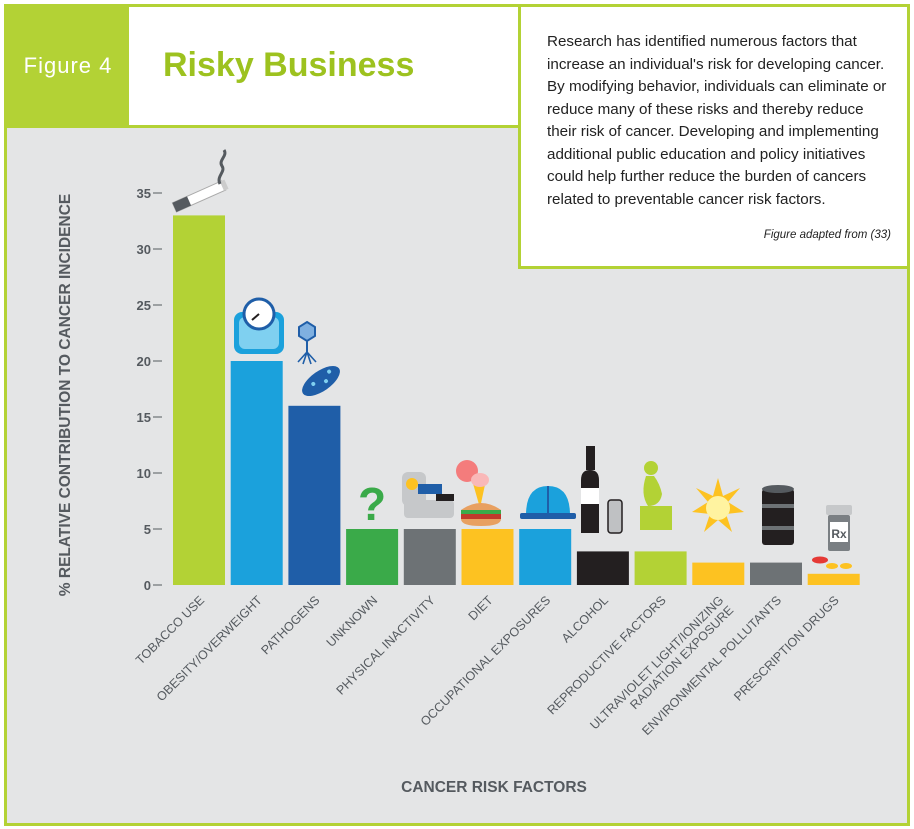  What do you see at coordinates (144, 193) in the screenshot?
I see `y-tick-label: 35` at bounding box center [144, 193].